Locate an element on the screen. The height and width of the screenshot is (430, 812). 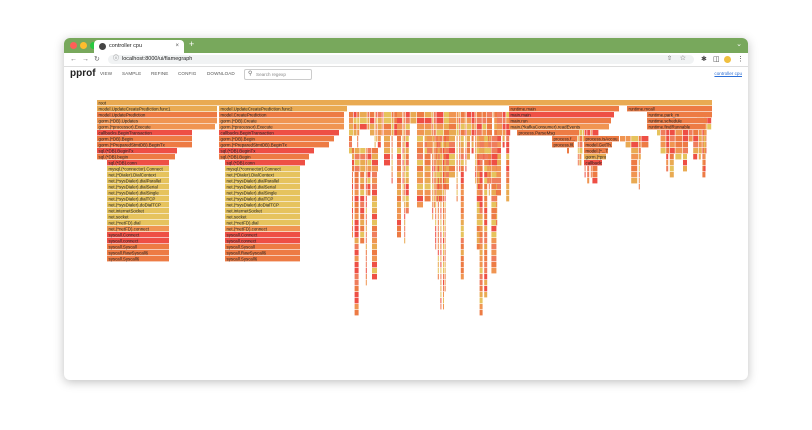
flame-frame: model.UpdateCreatePrediction.func2 is located at coordinates (283, 109).